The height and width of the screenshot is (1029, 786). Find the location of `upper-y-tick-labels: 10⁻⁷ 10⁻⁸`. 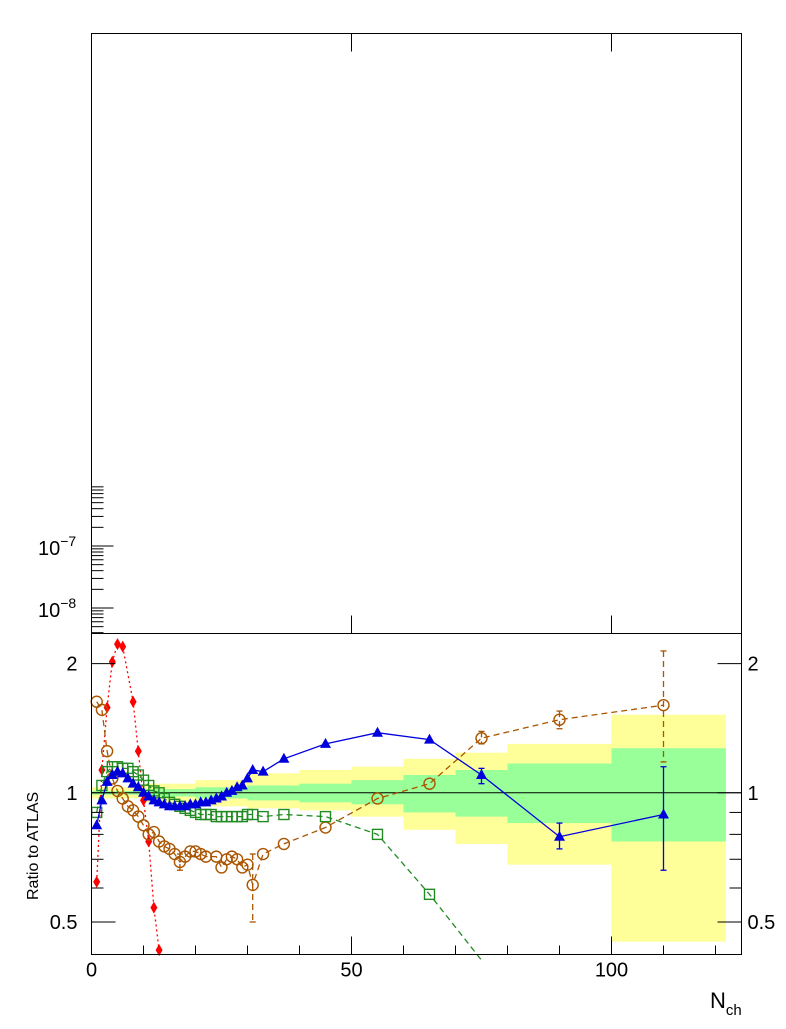

upper-y-tick-labels: 10⁻⁷ 10⁻⁸ is located at coordinates (57, 577).